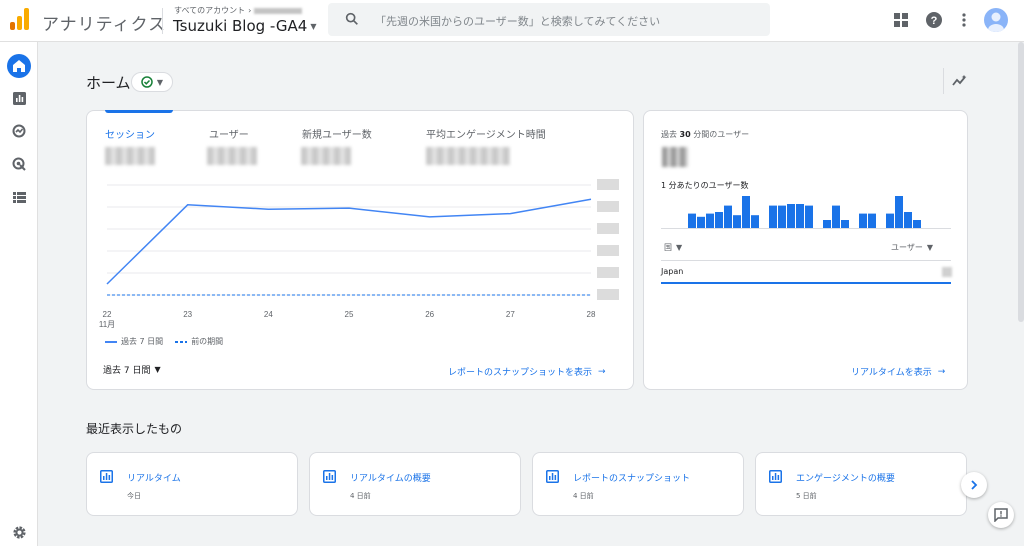 The width and height of the screenshot is (1024, 546). I want to click on legend-item-current: 過去 7 日間, so click(134, 341).